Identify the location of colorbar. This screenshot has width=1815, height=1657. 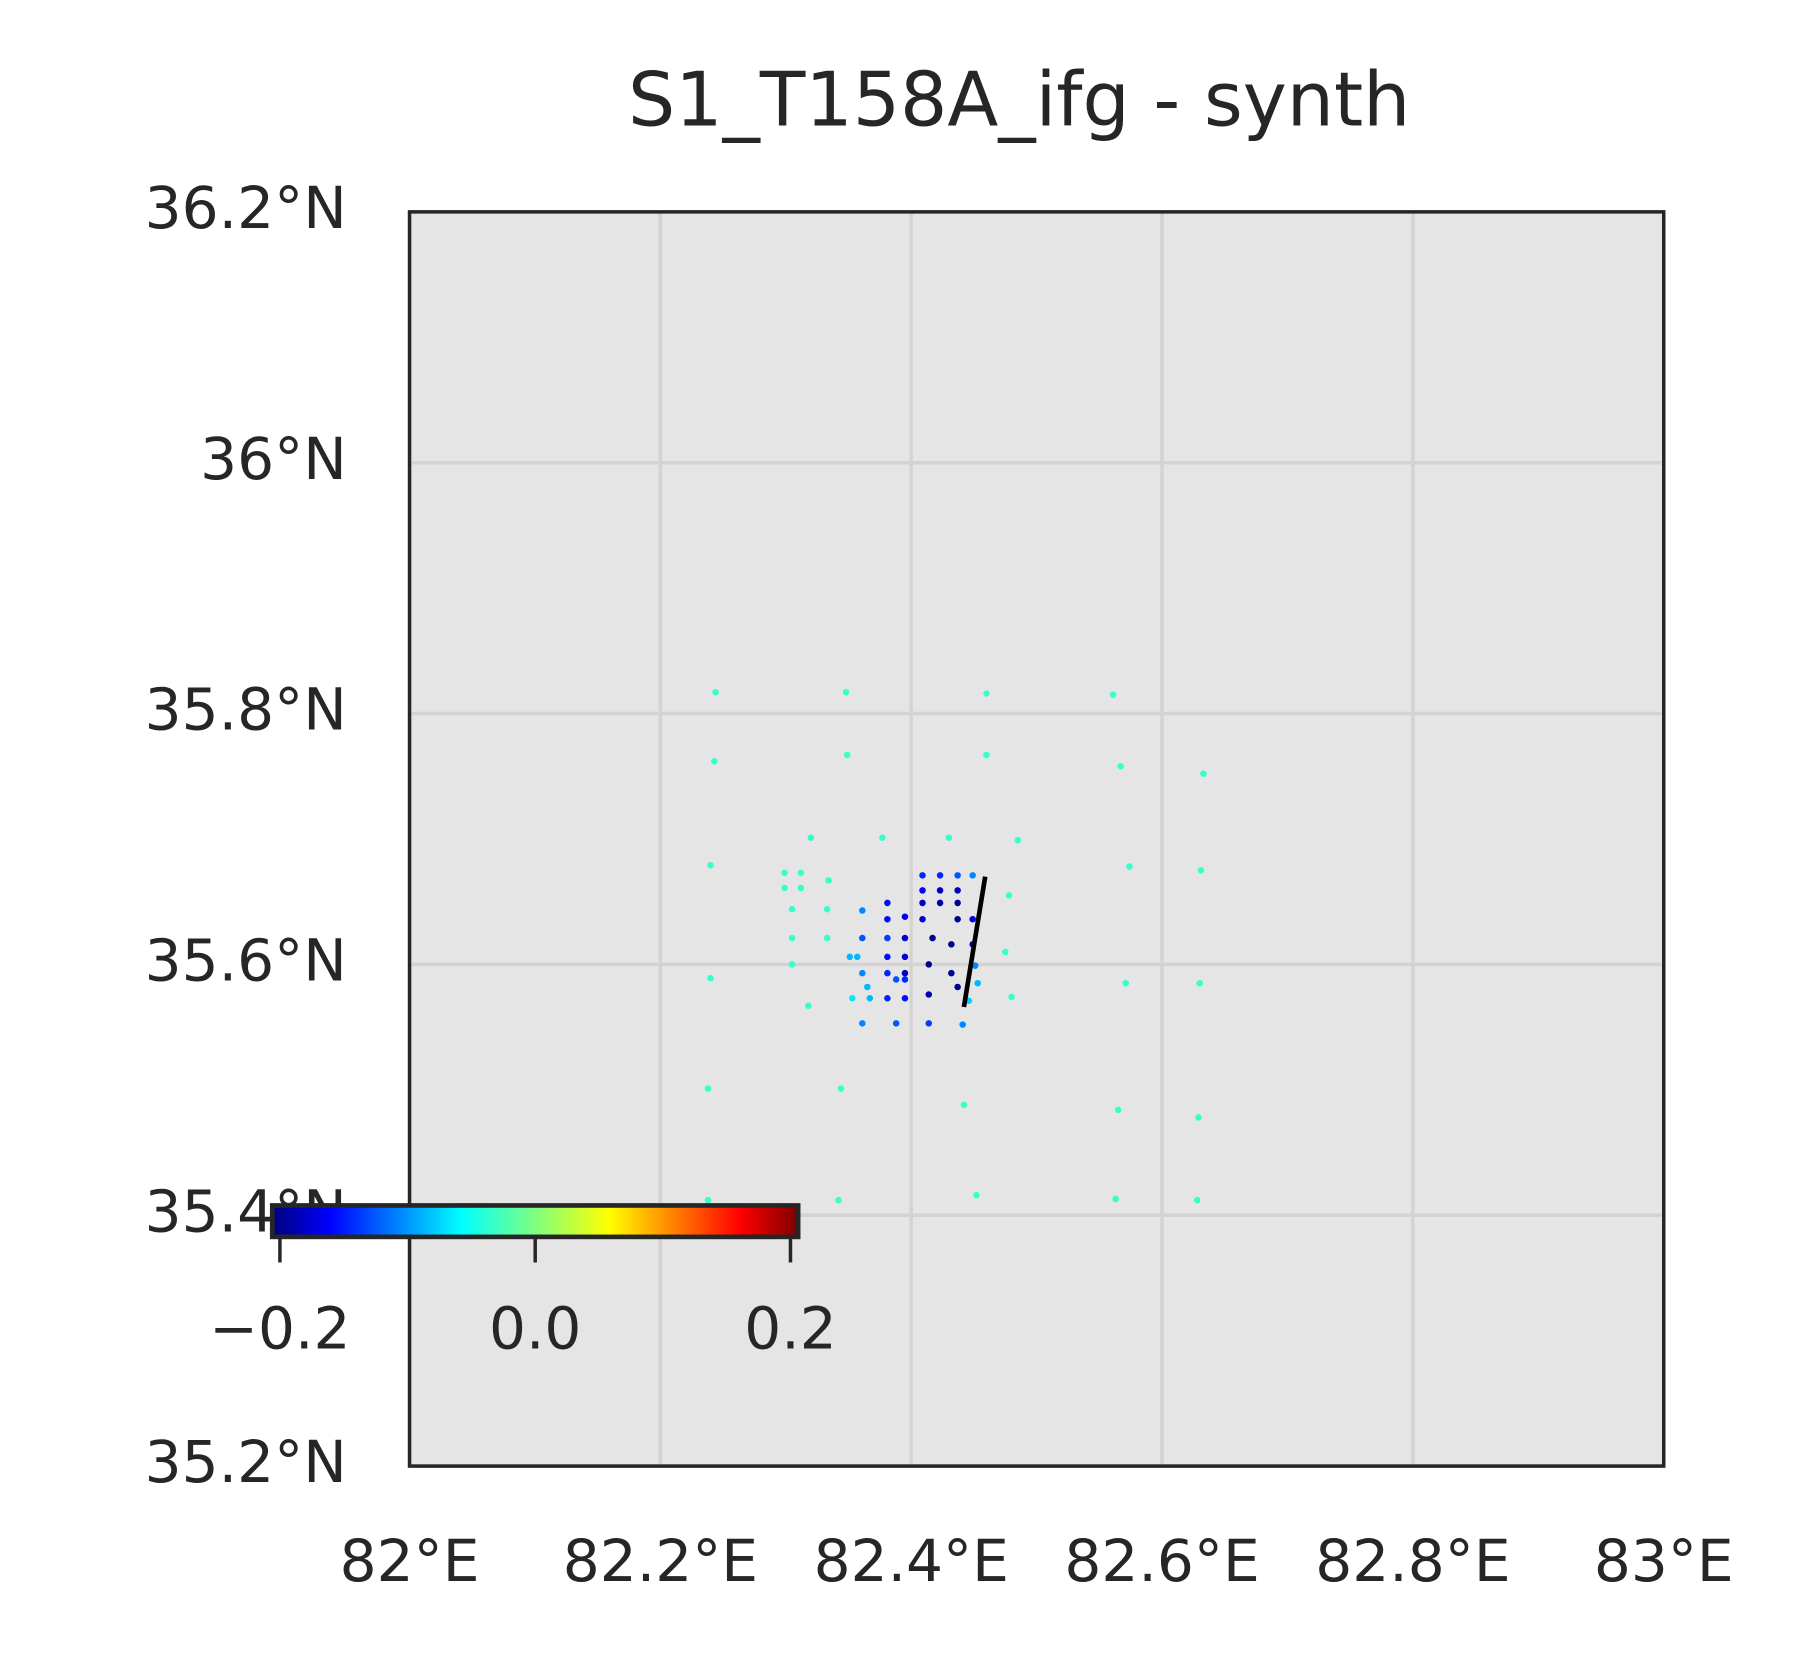
(535, 1221).